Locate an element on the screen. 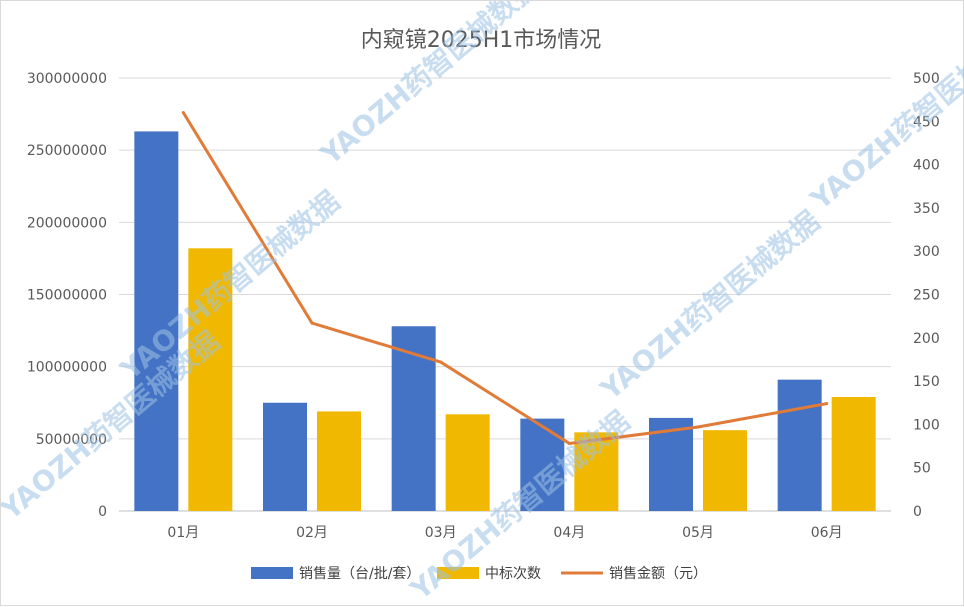 Image resolution: width=964 pixels, height=607 pixels. right-axis-tick-label: 0 is located at coordinates (917, 512).